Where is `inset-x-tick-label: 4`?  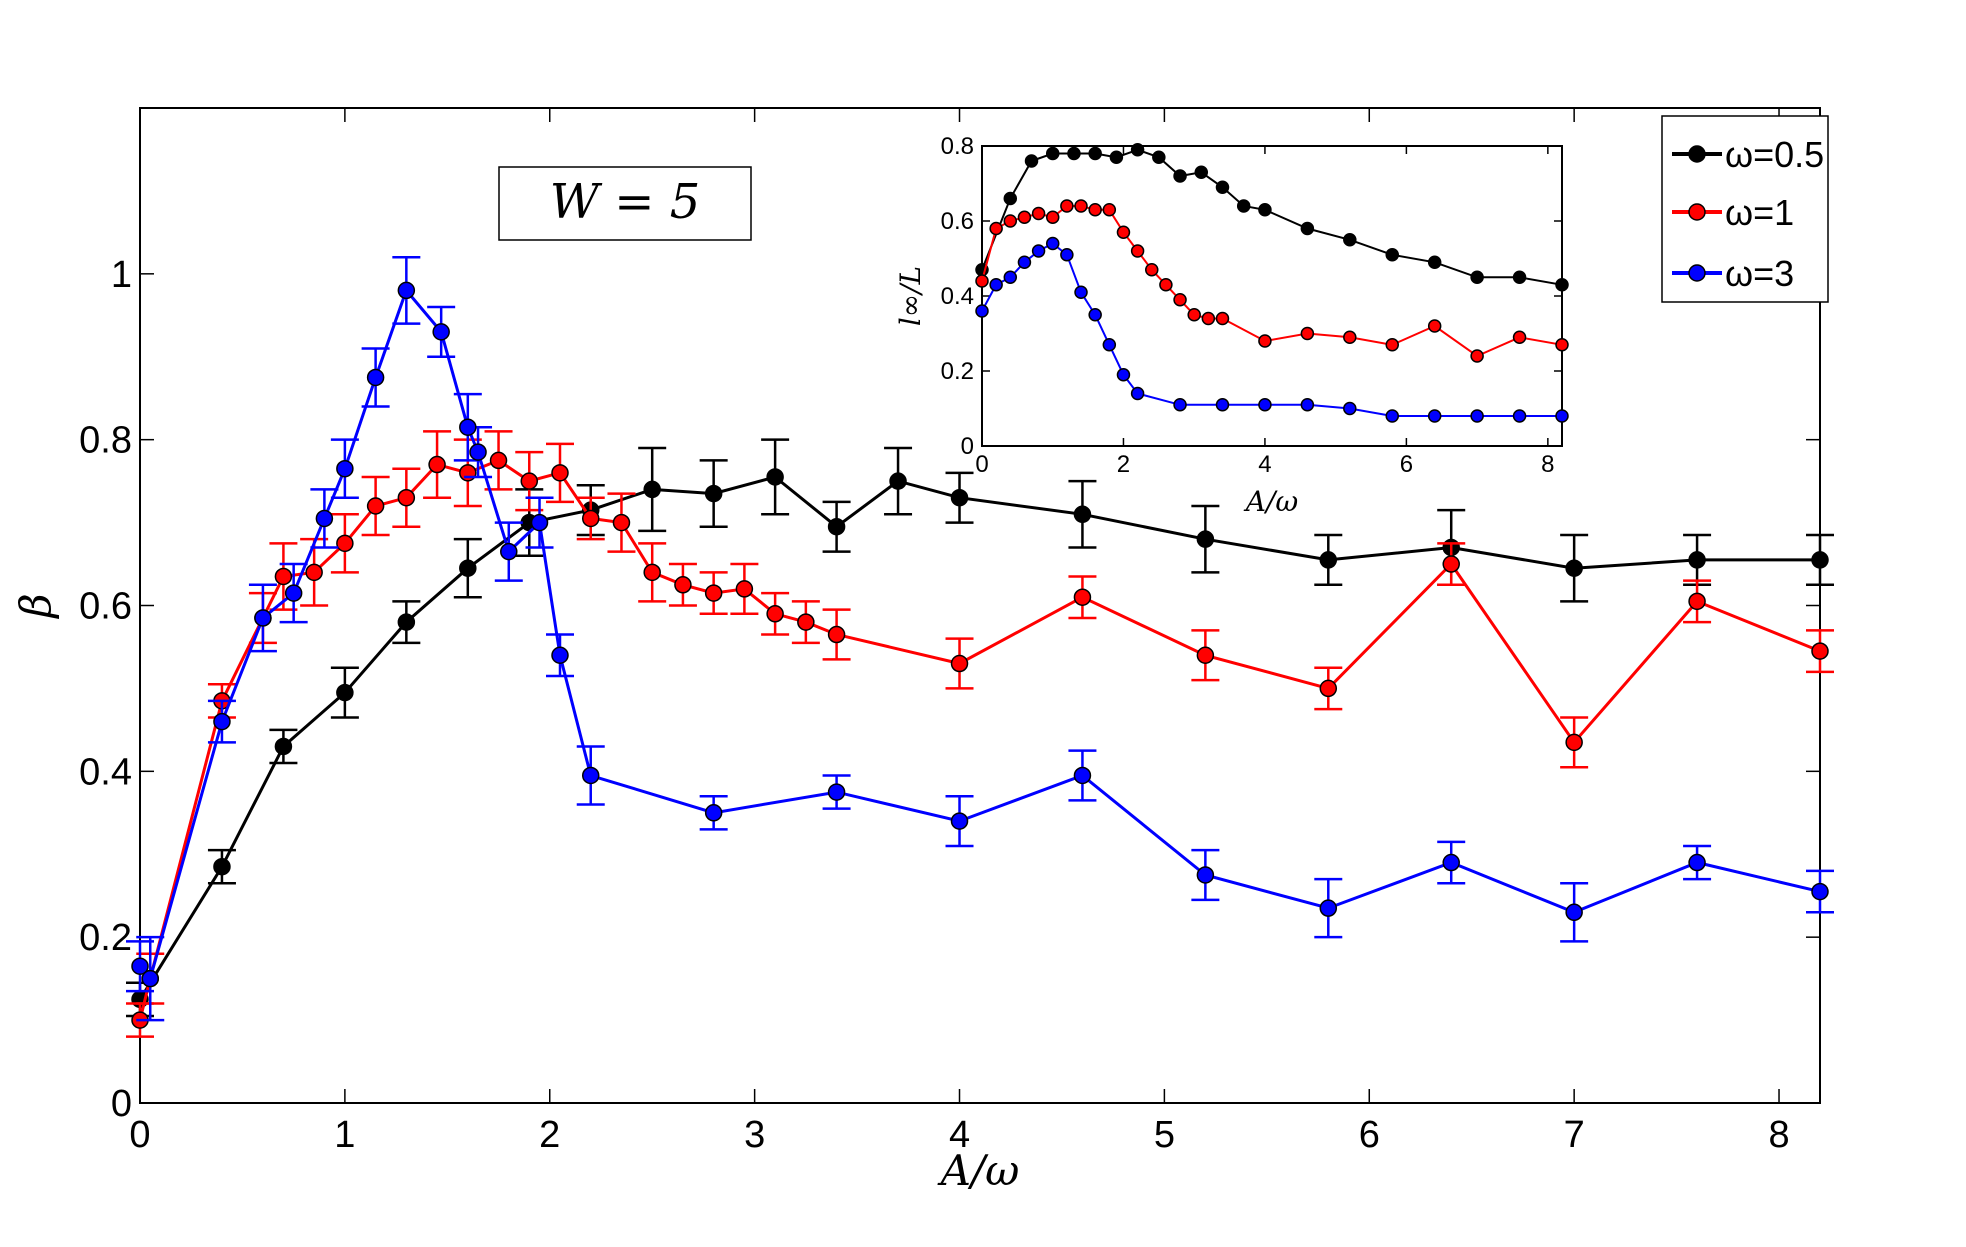
inset-x-tick-label: 4 is located at coordinates (1264, 464).